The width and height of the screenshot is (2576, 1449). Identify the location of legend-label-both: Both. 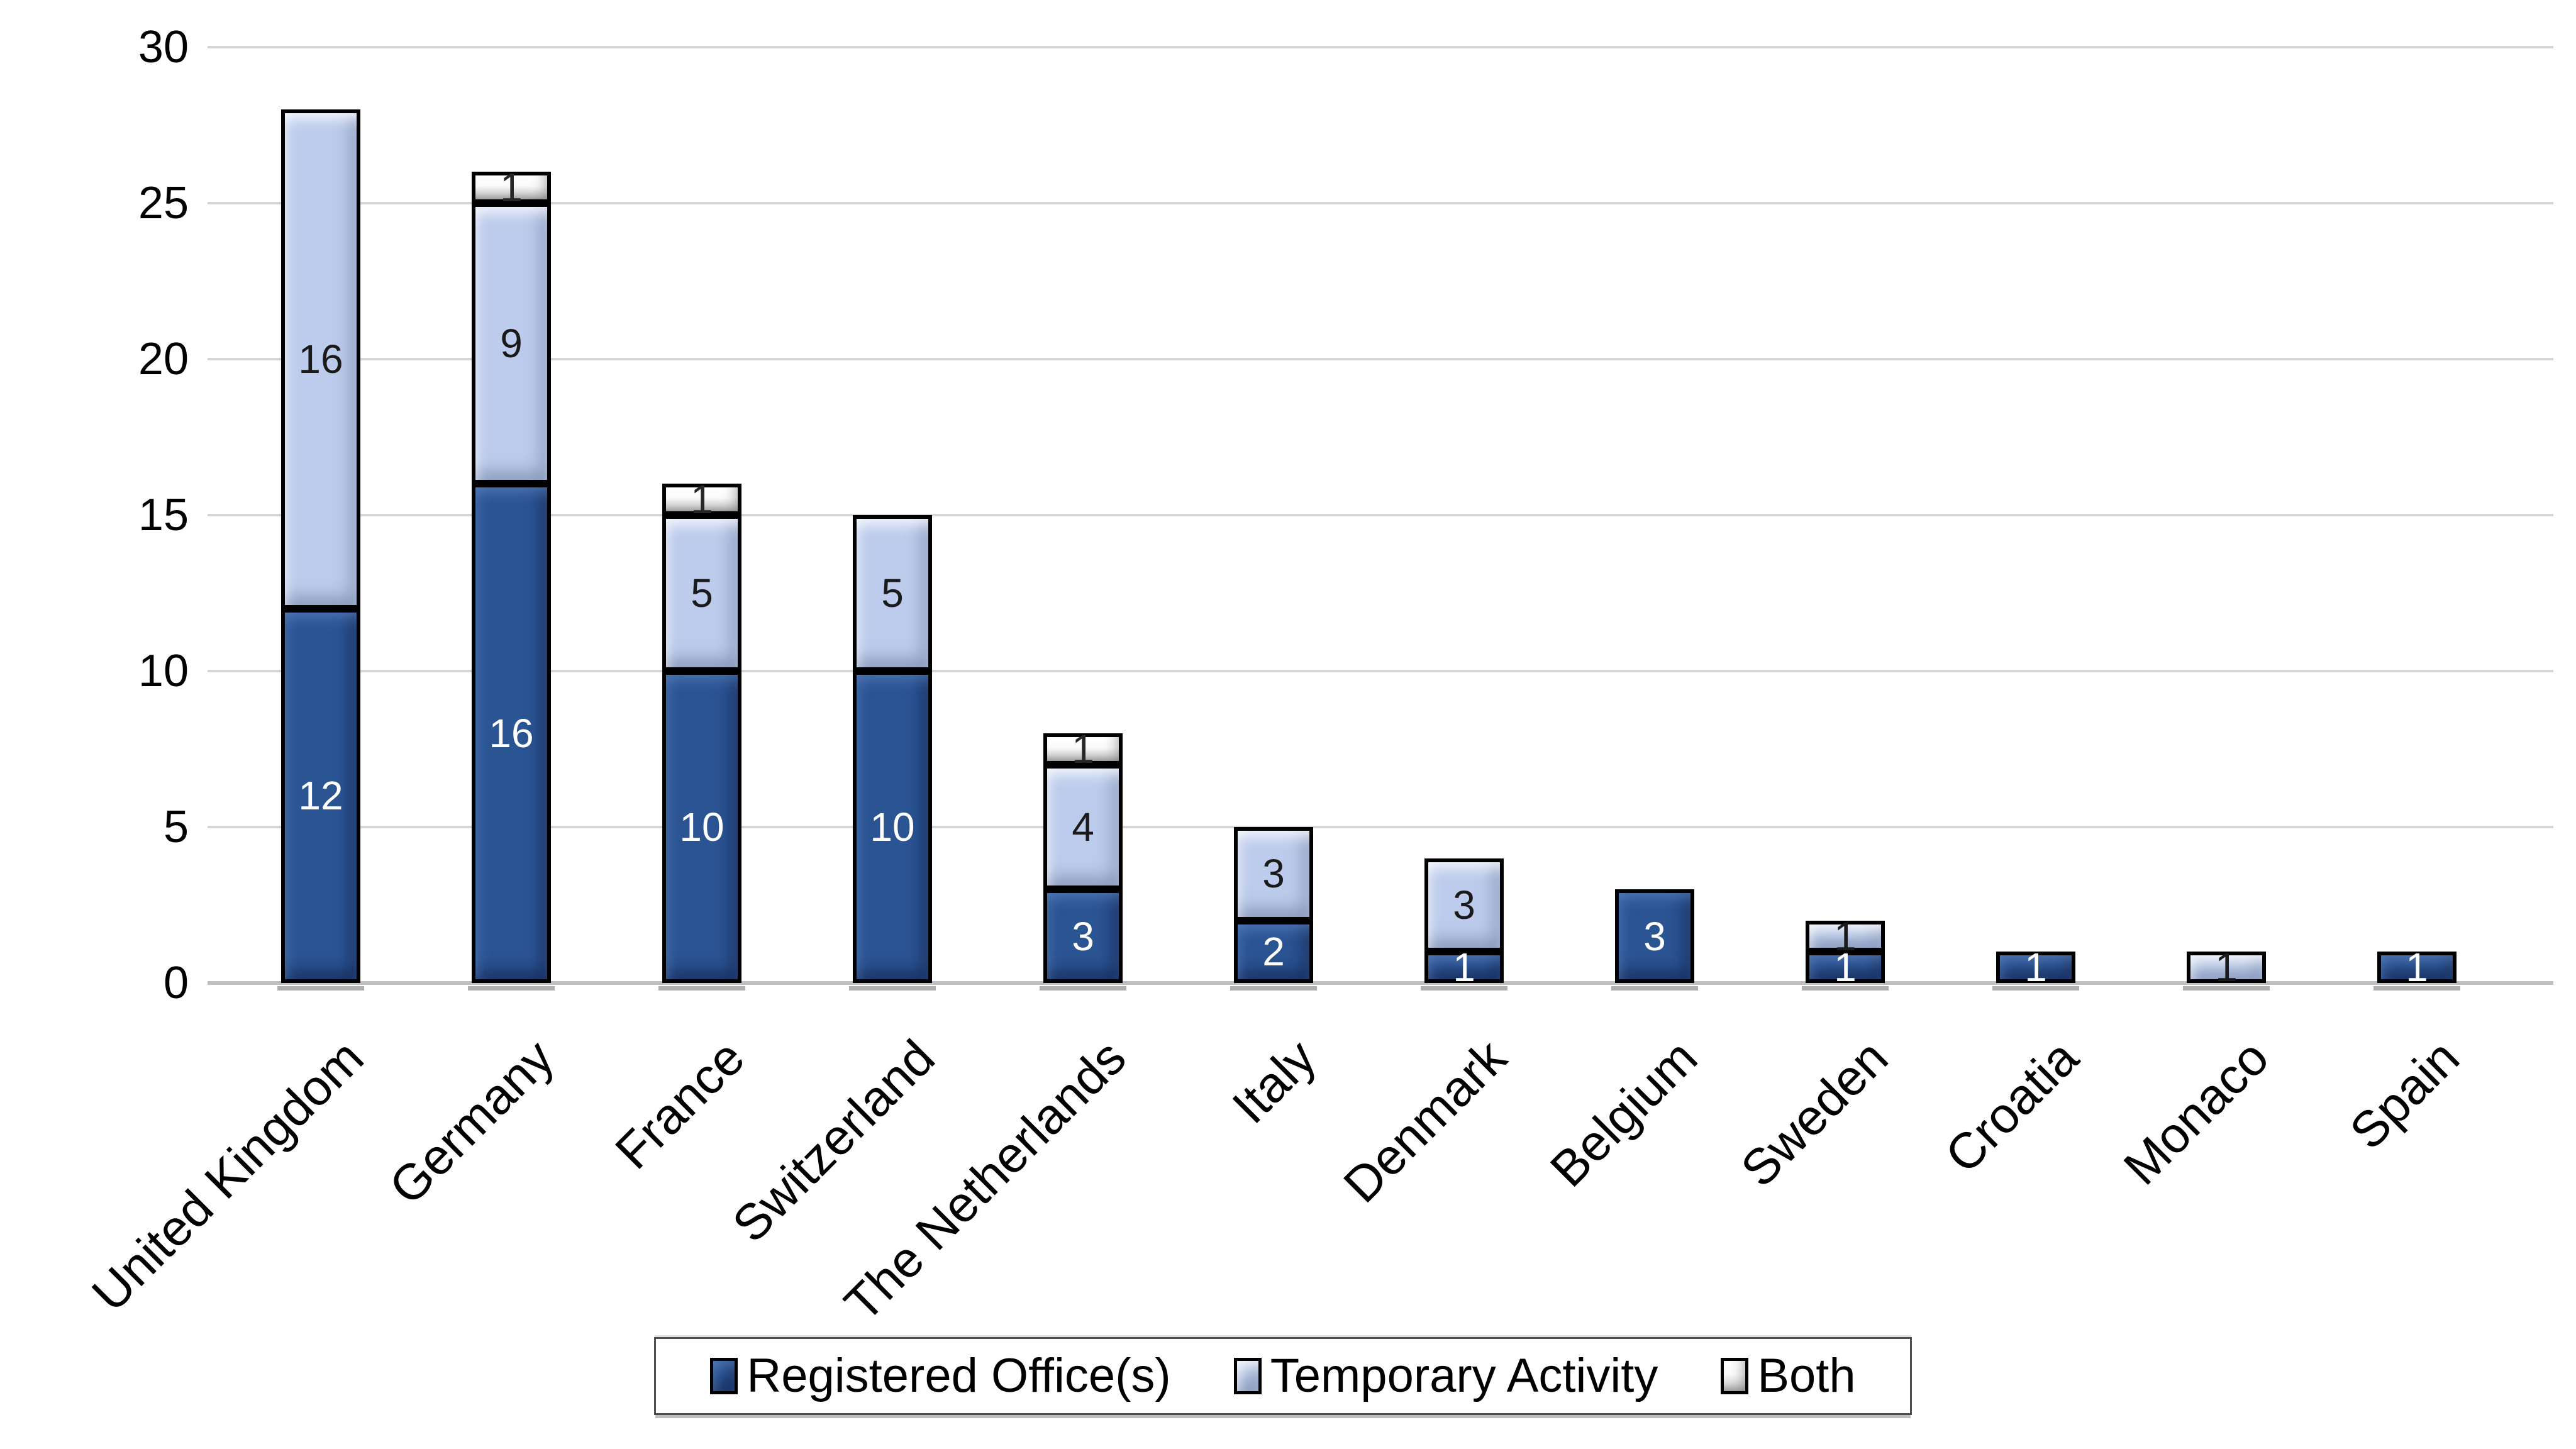
(1806, 1375).